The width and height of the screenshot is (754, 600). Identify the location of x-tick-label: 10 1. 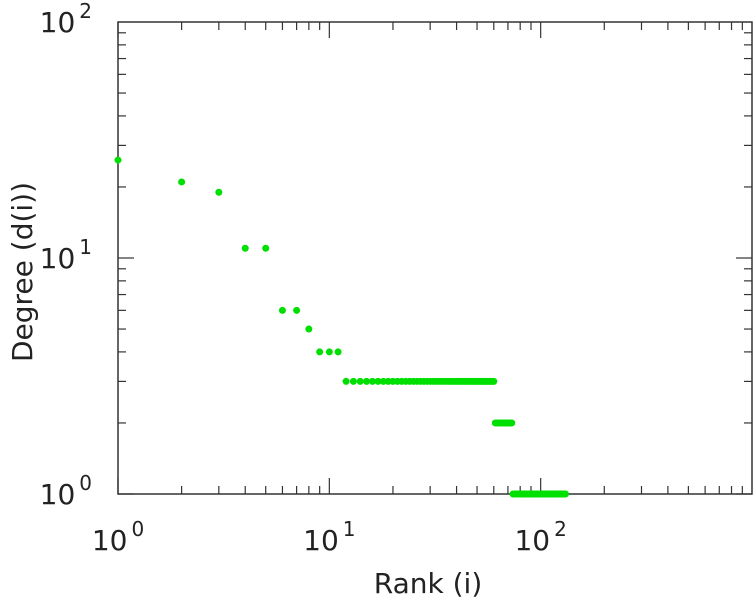
(329, 537).